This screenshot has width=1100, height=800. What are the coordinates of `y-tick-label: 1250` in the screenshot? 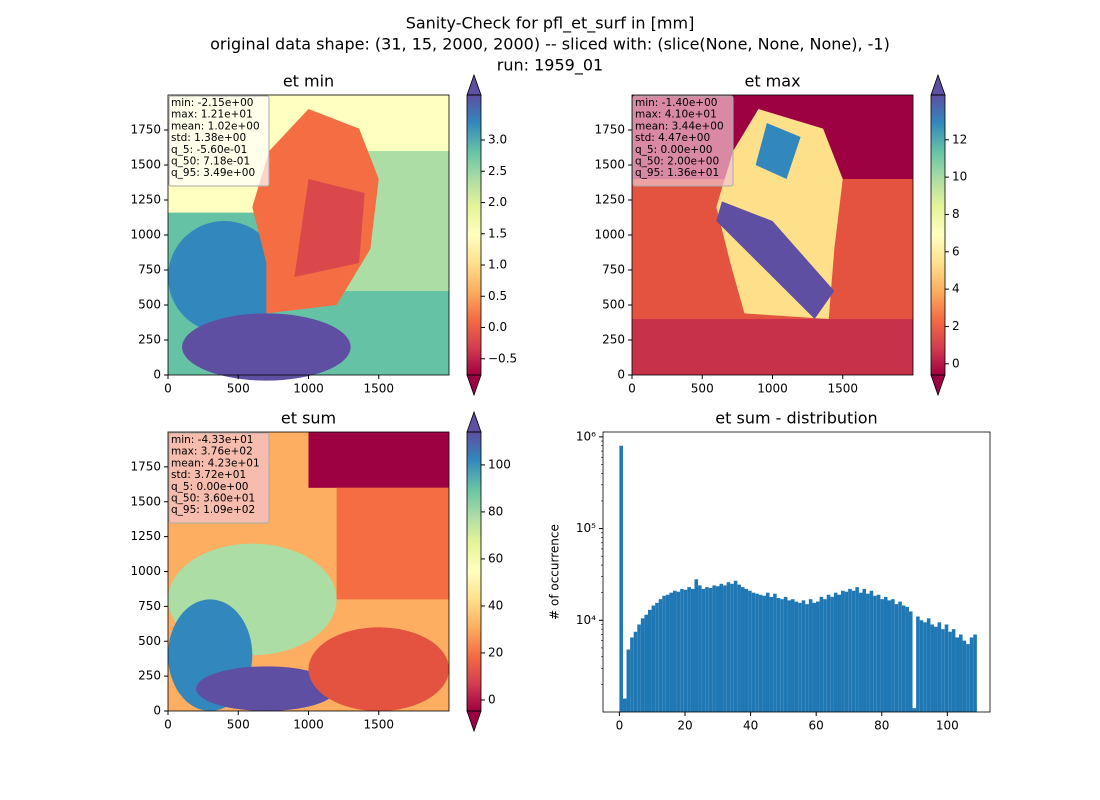 It's located at (145, 536).